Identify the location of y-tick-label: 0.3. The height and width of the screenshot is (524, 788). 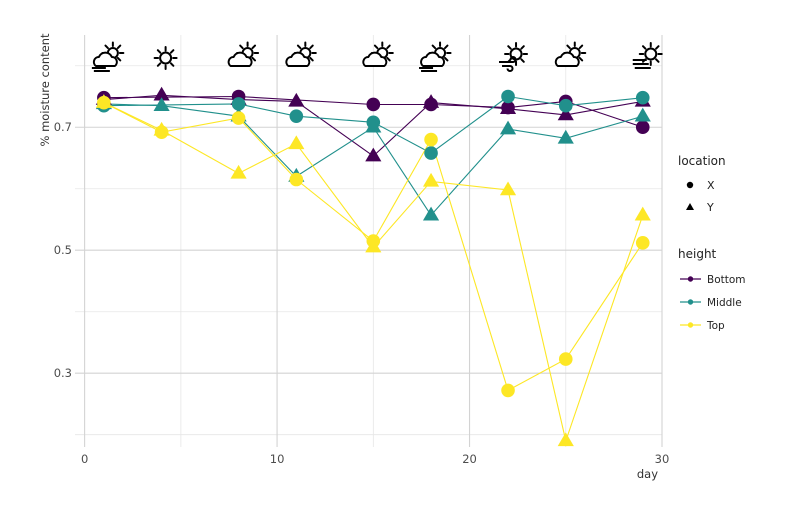
(63, 373).